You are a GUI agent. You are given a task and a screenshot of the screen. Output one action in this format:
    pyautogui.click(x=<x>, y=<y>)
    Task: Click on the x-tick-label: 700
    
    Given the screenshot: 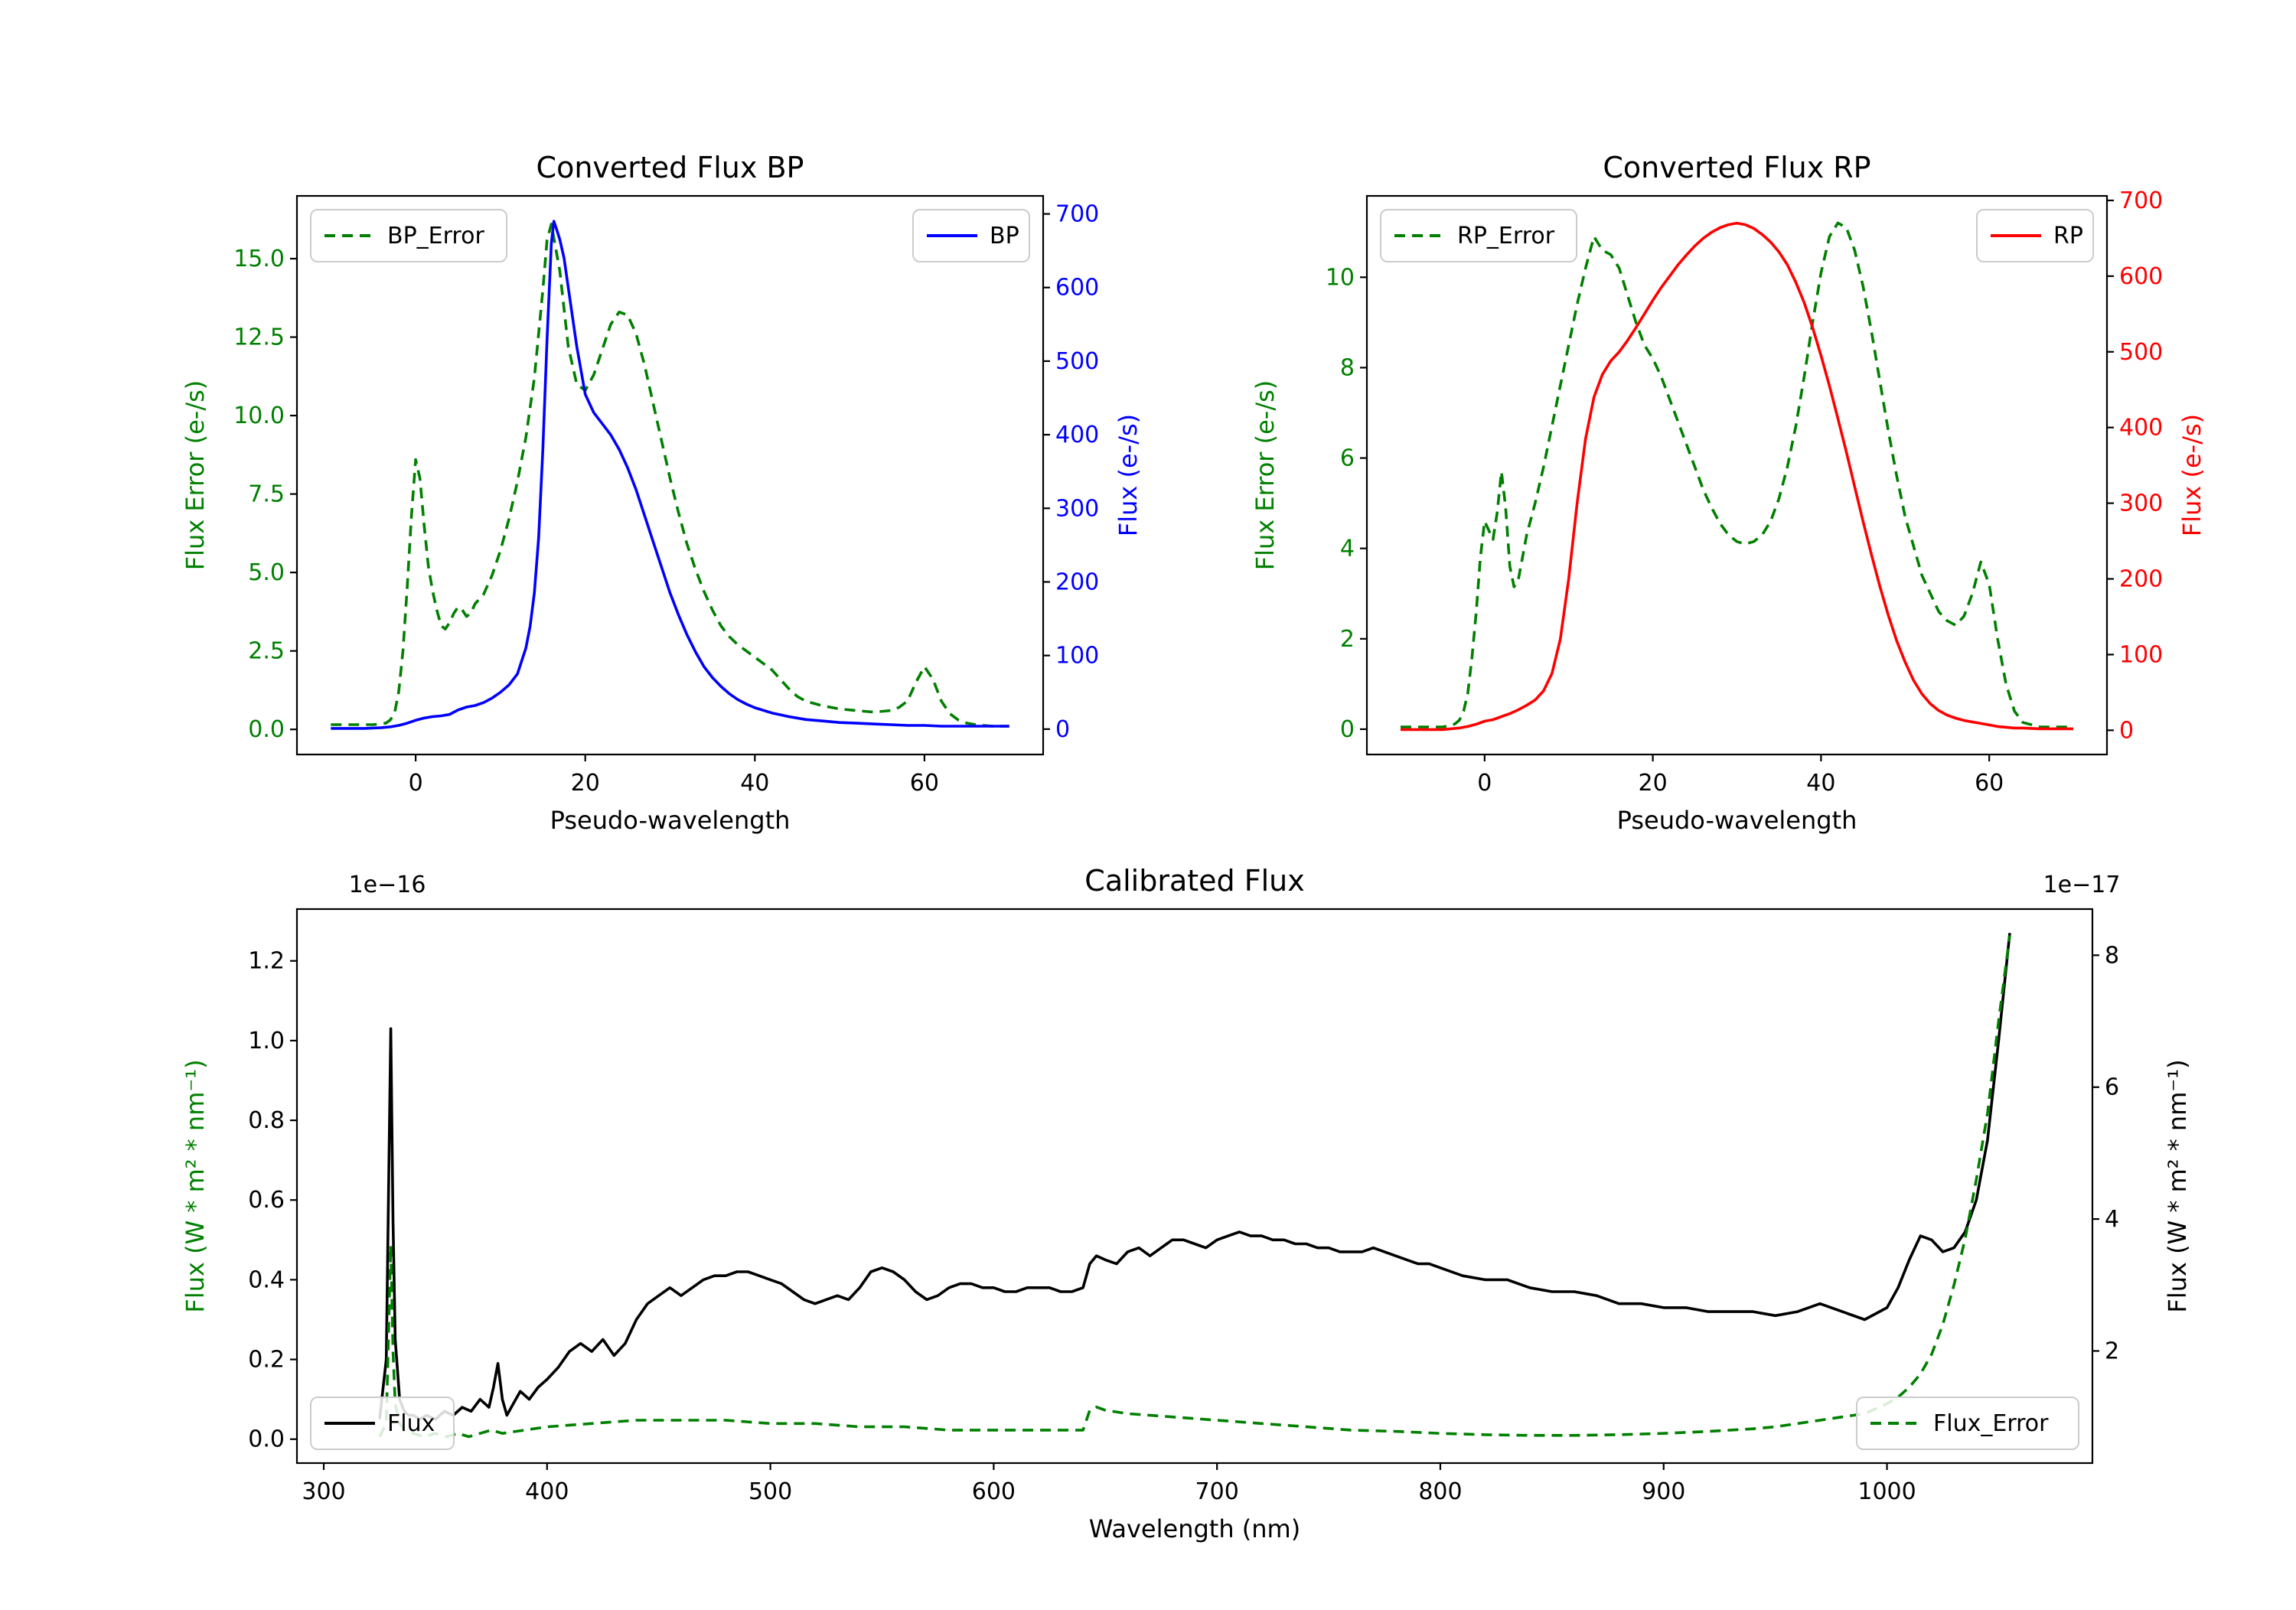 What is the action you would take?
    pyautogui.click(x=1217, y=1492)
    